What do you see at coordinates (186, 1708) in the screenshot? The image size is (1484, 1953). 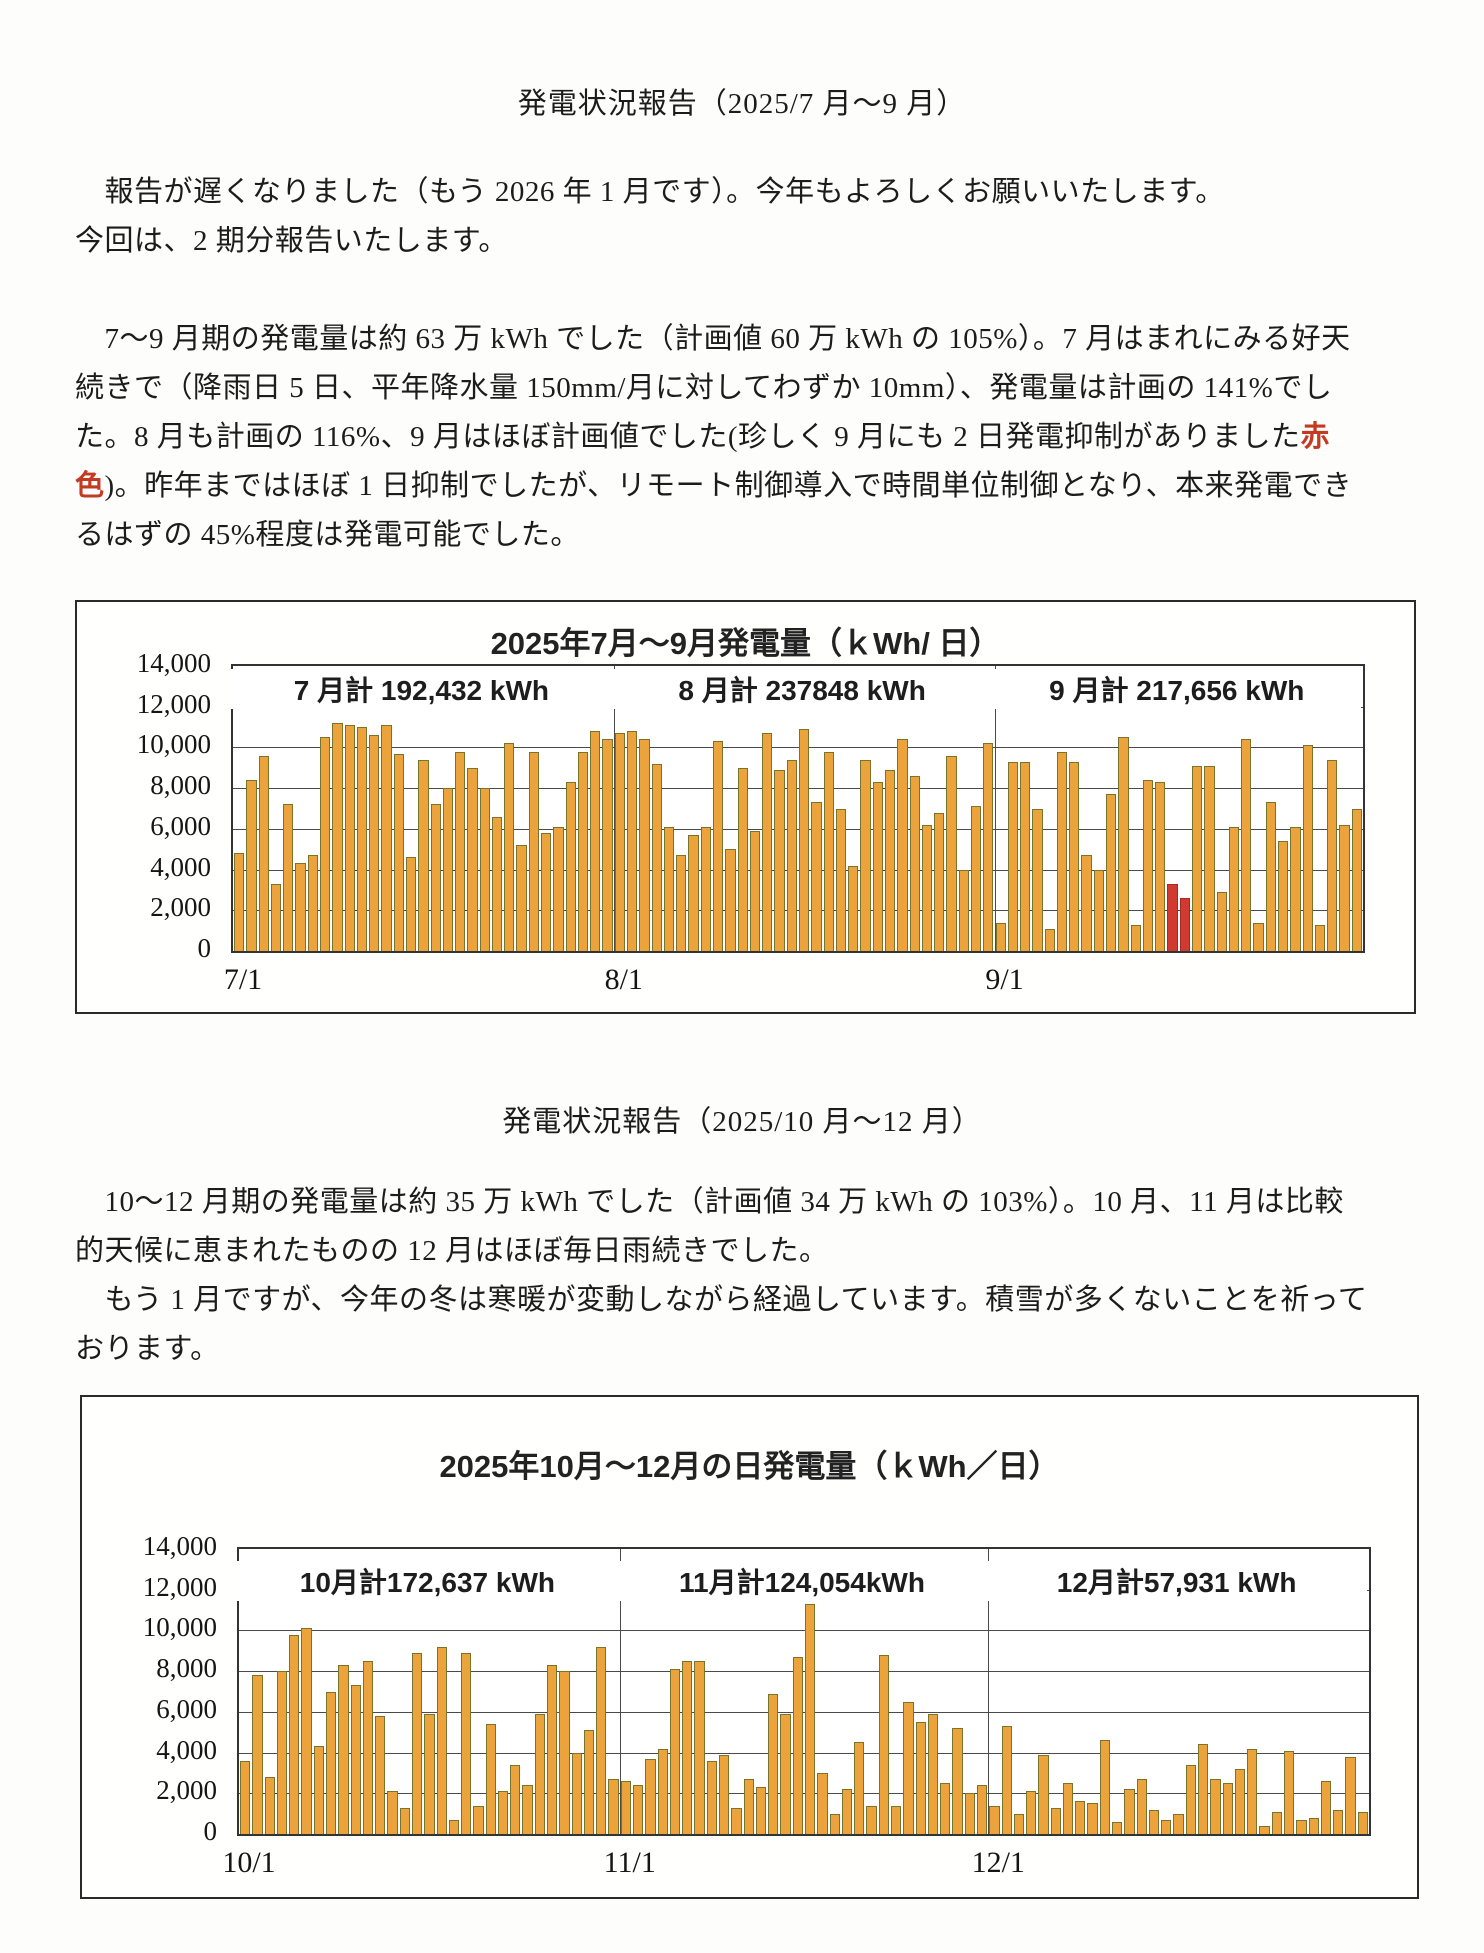 I see `y-axis-tick-label: 6,000` at bounding box center [186, 1708].